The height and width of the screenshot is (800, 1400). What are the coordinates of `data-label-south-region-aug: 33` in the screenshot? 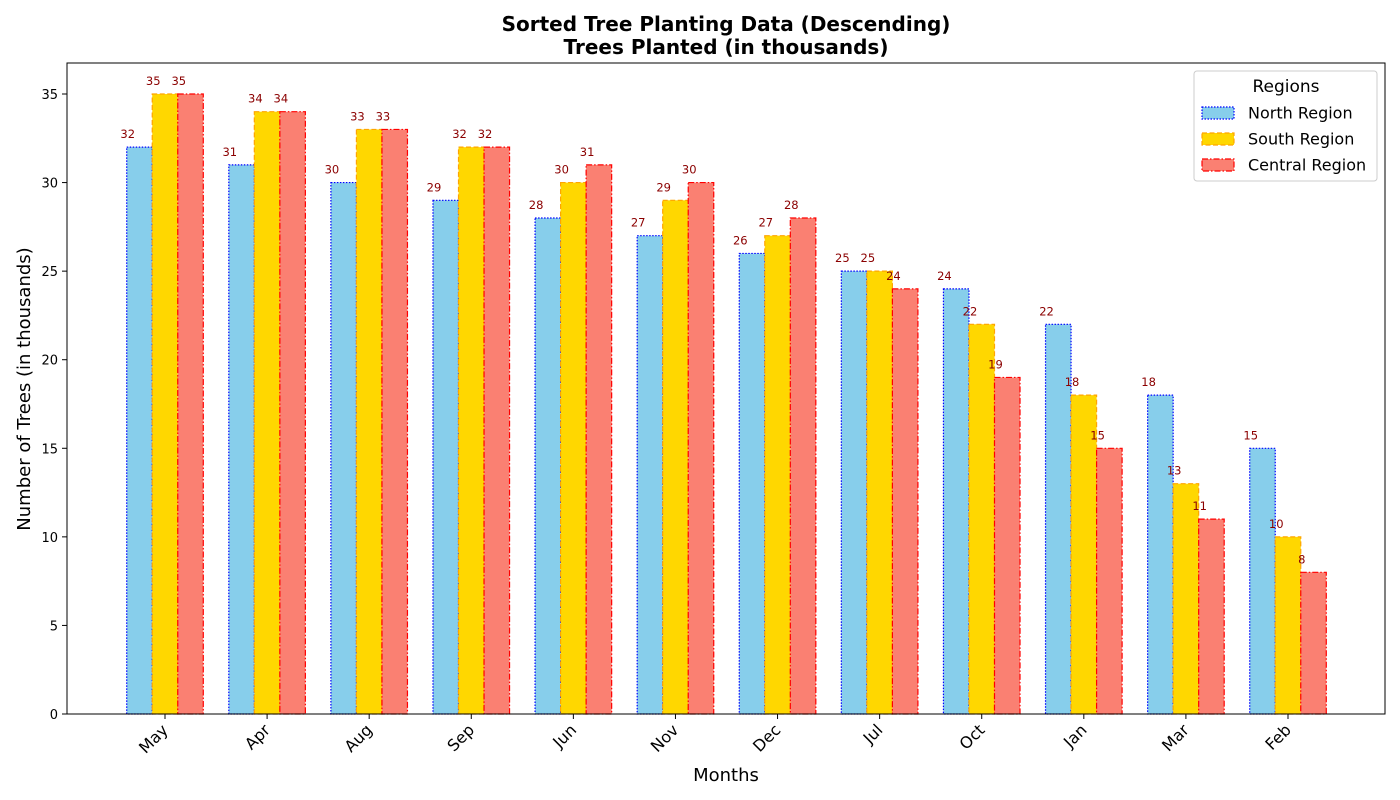 It's located at (357, 116).